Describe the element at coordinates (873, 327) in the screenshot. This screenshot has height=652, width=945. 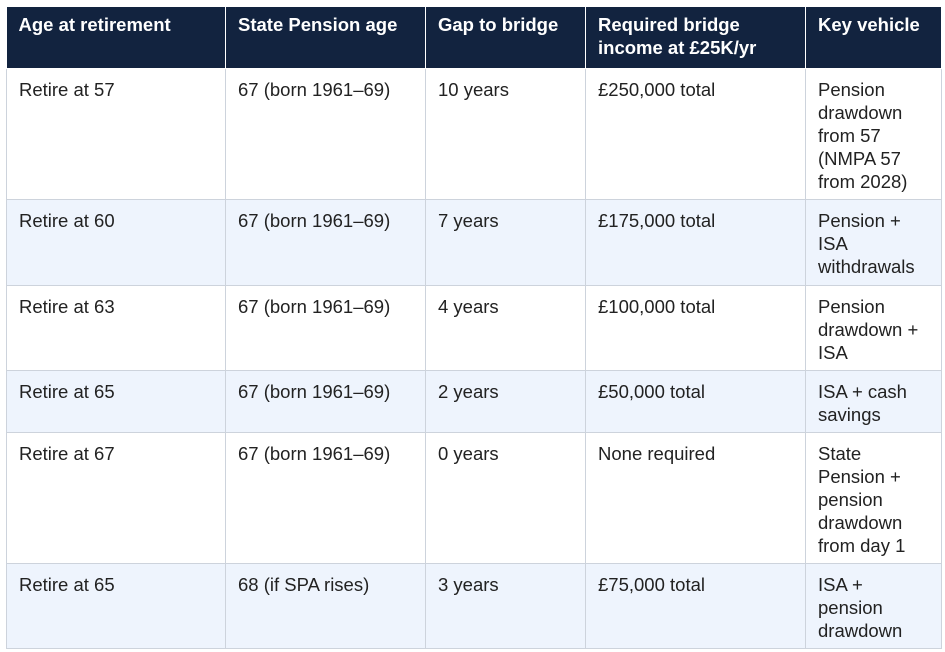
I see `table-cell: Pension drawdown + ISA` at that location.